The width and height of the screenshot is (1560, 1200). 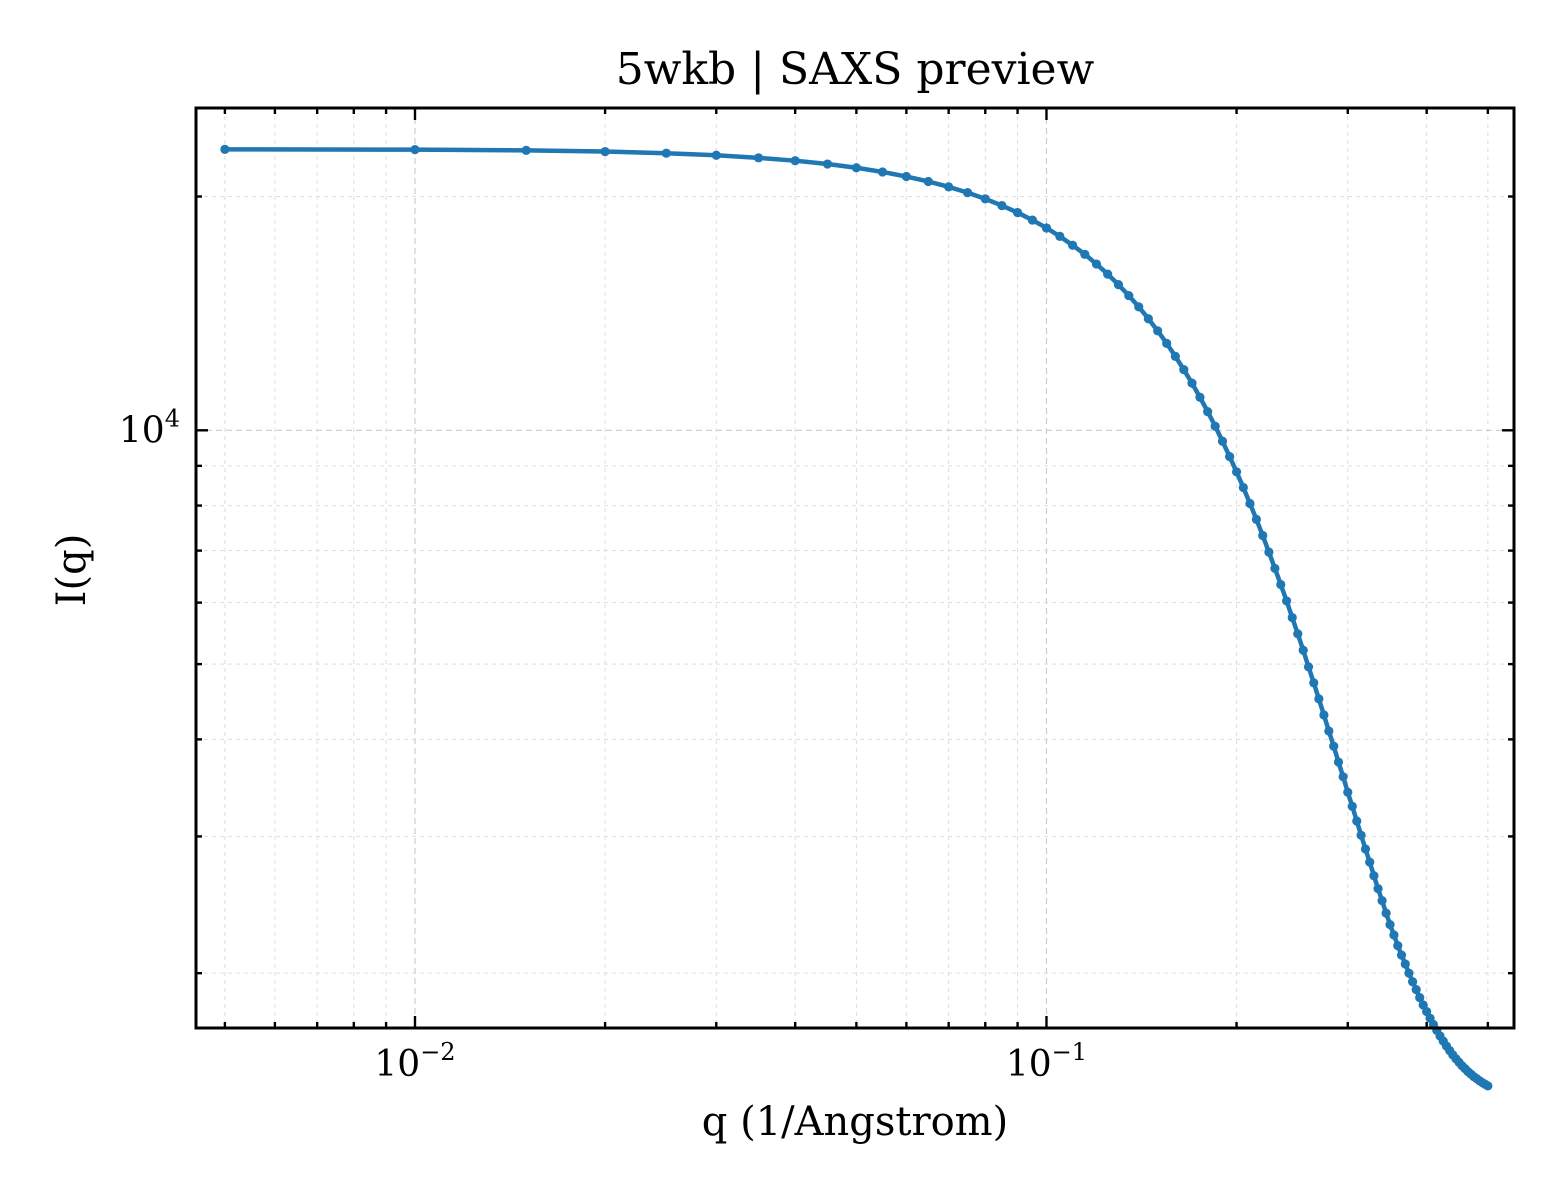 I want to click on y-axis-label: I(q), so click(x=72, y=570).